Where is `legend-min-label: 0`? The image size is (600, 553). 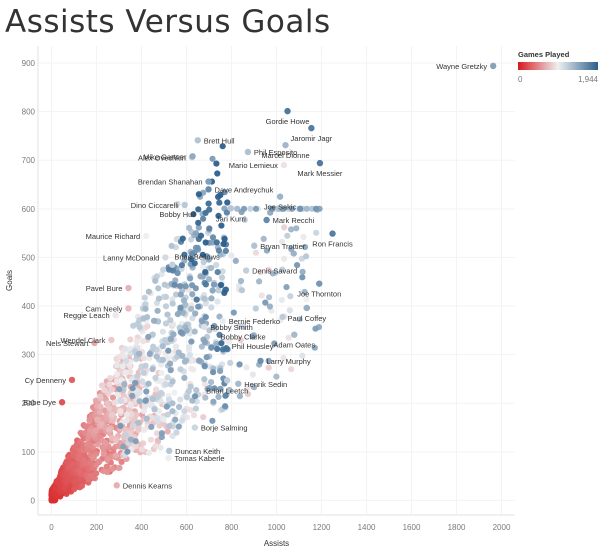 legend-min-label: 0 is located at coordinates (520, 79).